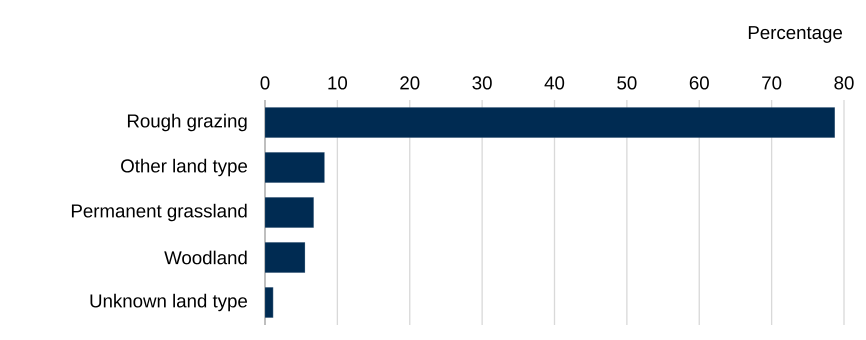  I want to click on y-tick-label: Woodland, so click(205, 257).